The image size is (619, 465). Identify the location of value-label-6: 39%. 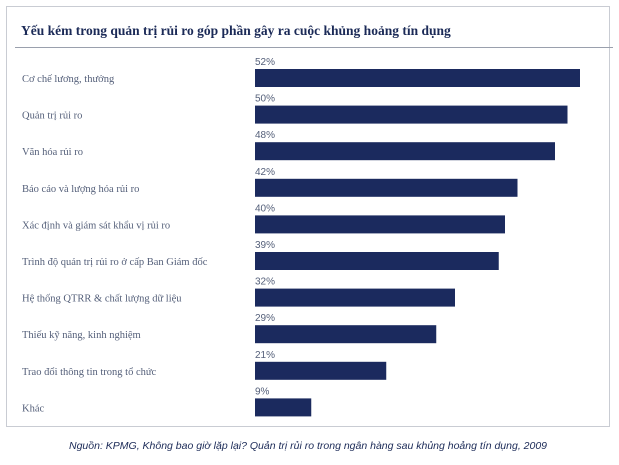
(265, 245).